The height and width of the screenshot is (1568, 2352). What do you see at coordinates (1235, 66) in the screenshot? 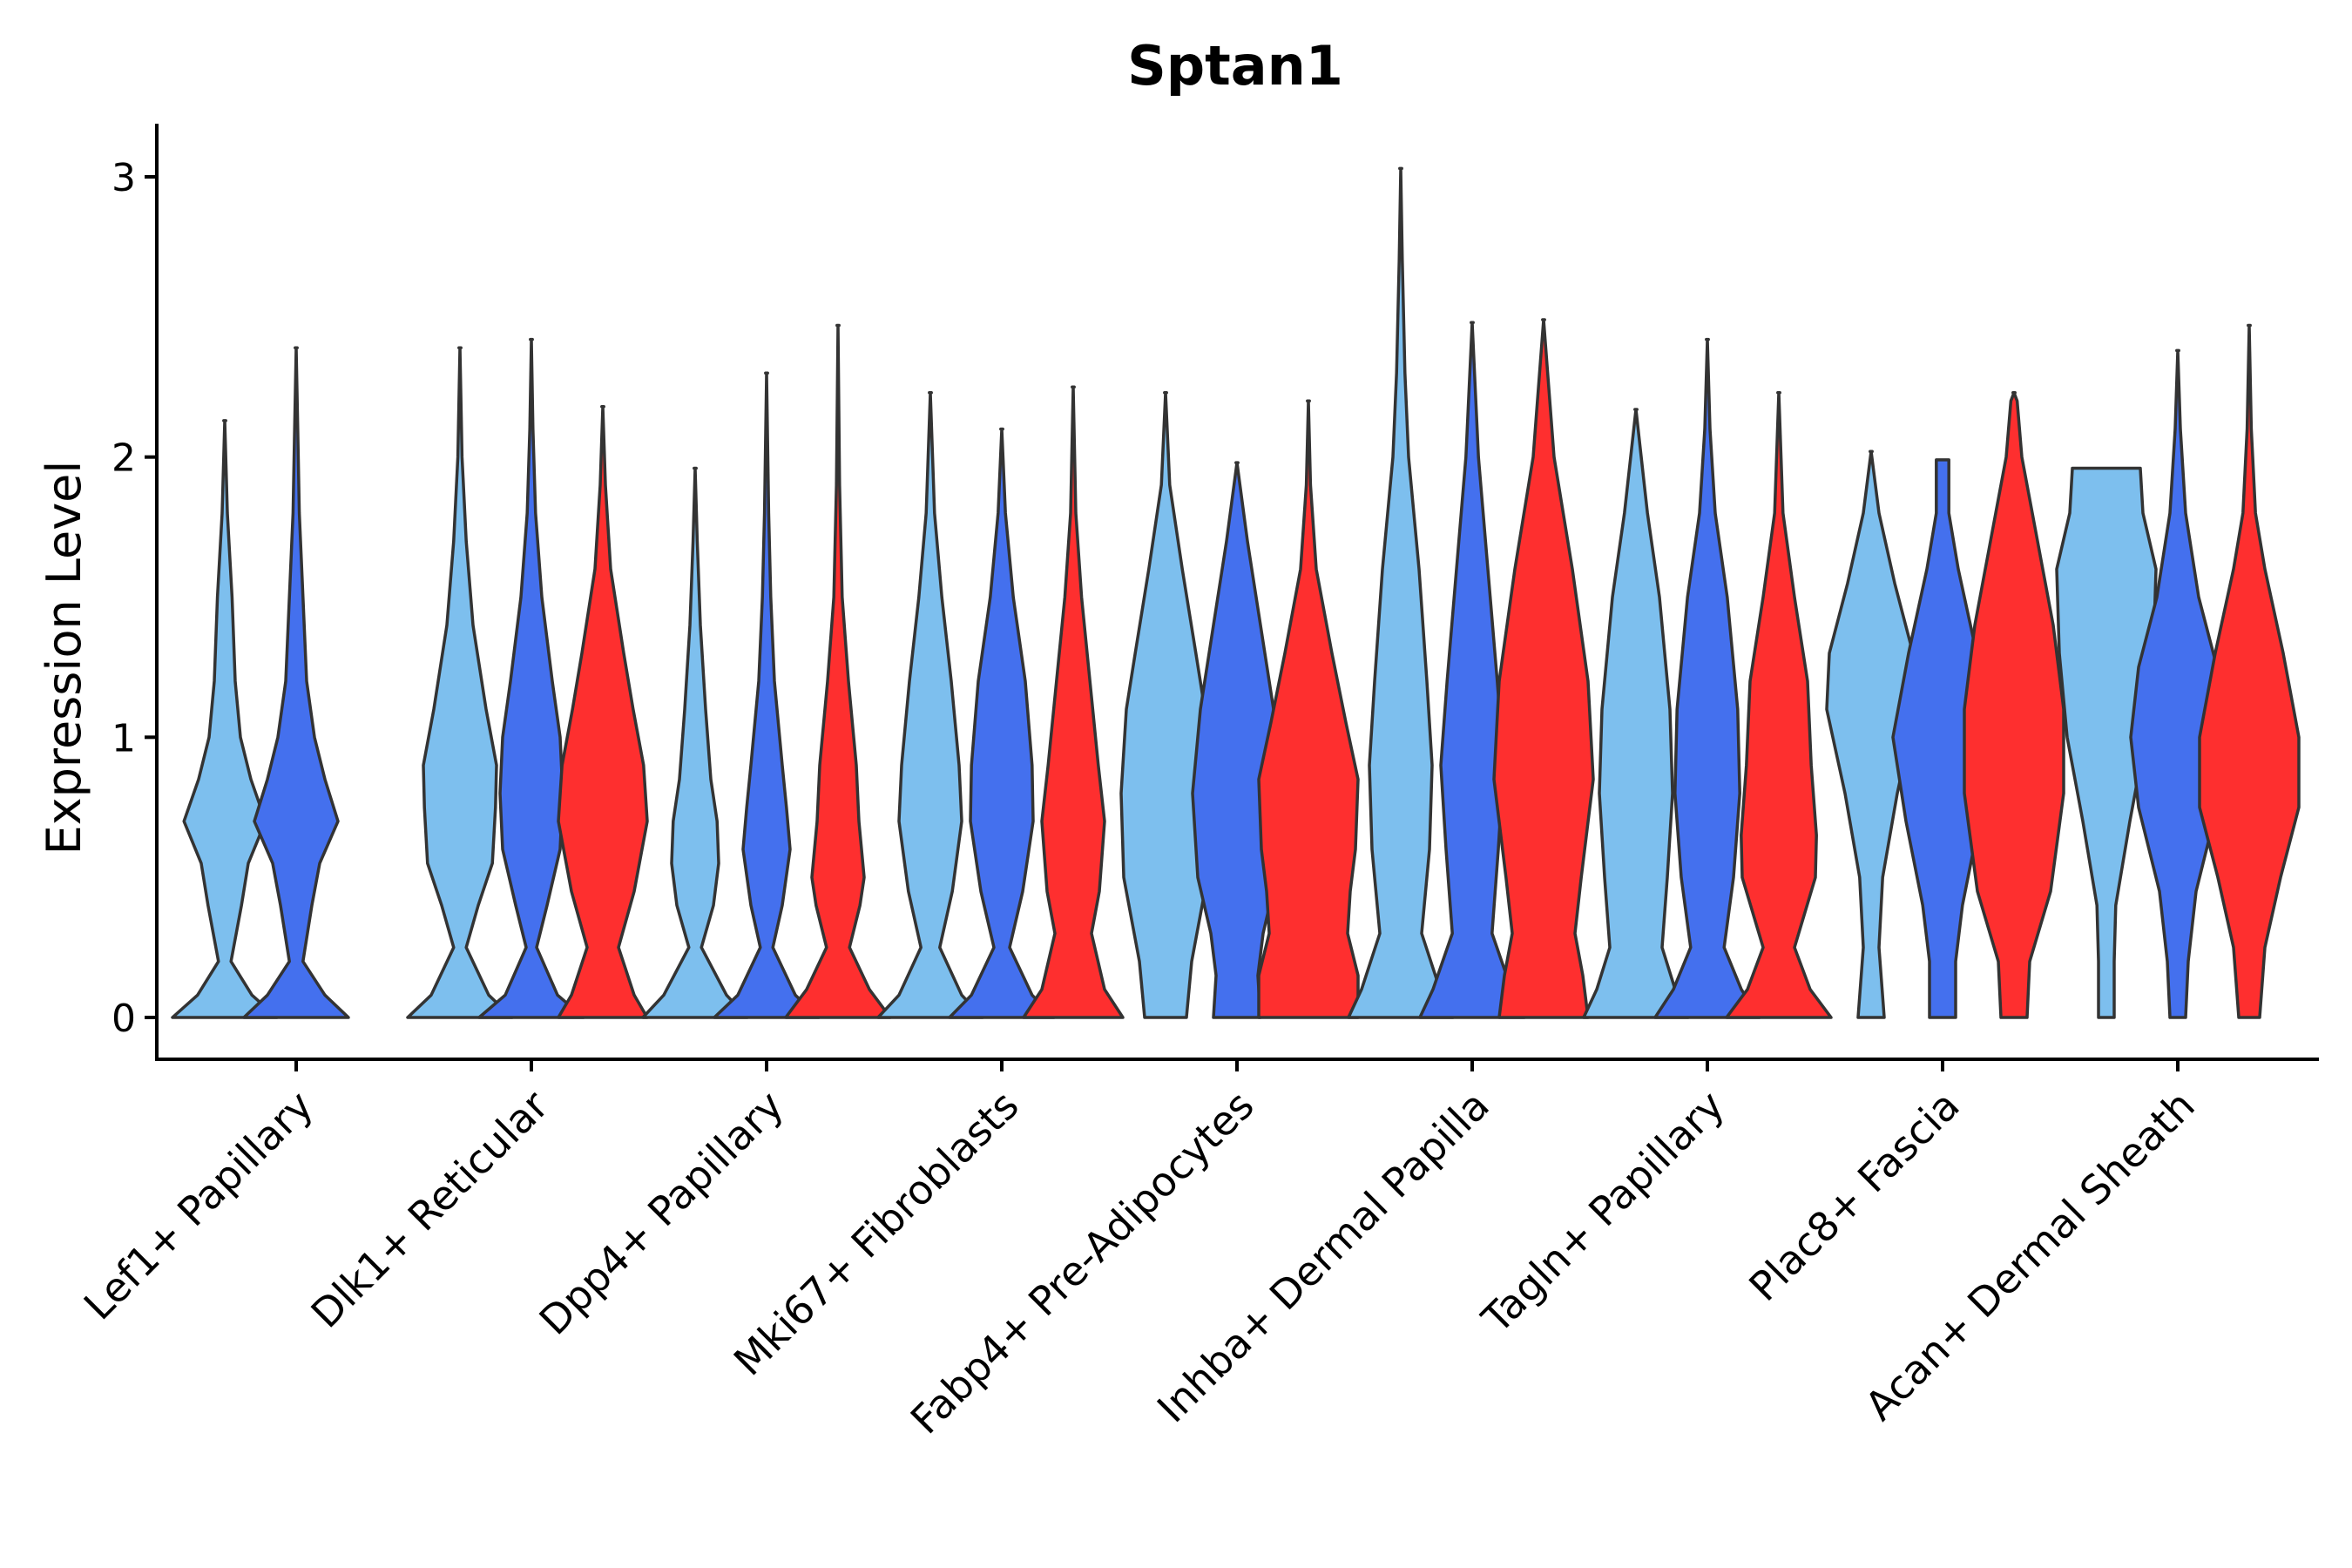
I see `chart-title: Sptan1` at bounding box center [1235, 66].